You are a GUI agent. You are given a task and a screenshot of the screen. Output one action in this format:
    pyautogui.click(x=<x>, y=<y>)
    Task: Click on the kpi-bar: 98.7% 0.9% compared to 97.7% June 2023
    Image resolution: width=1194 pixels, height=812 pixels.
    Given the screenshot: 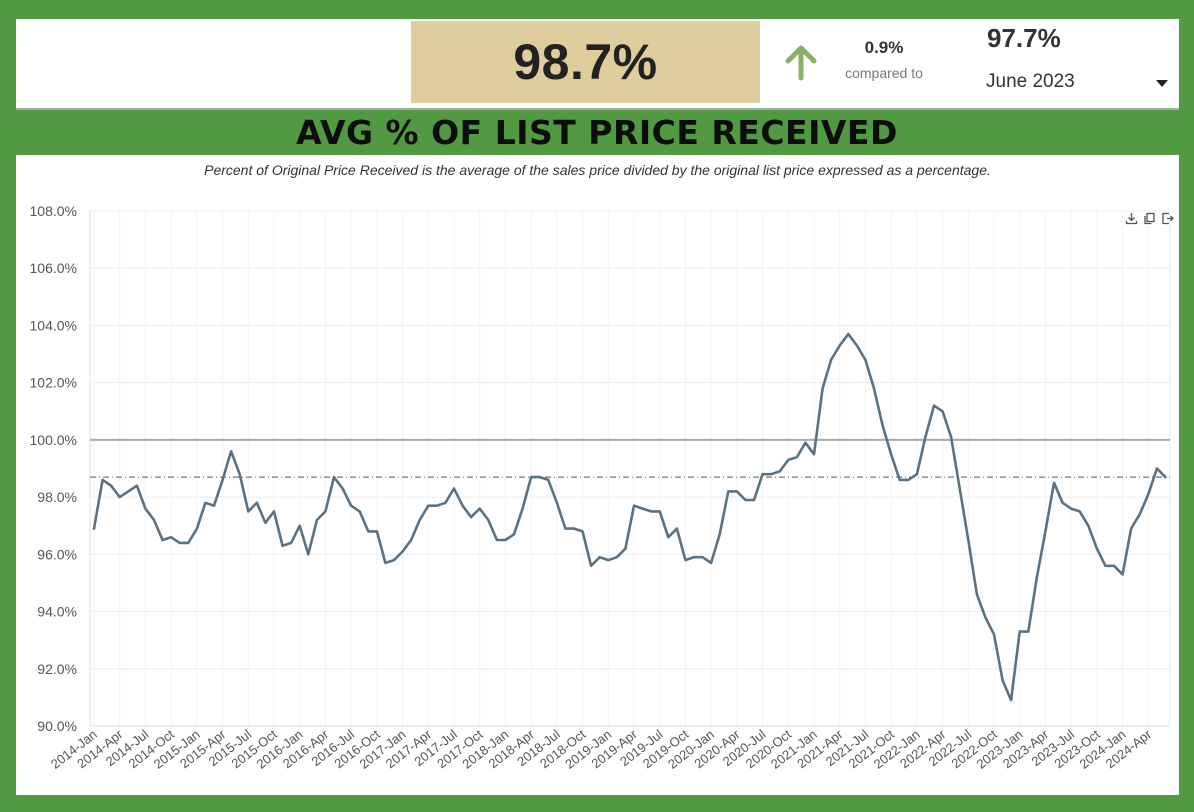 What is the action you would take?
    pyautogui.click(x=597, y=64)
    